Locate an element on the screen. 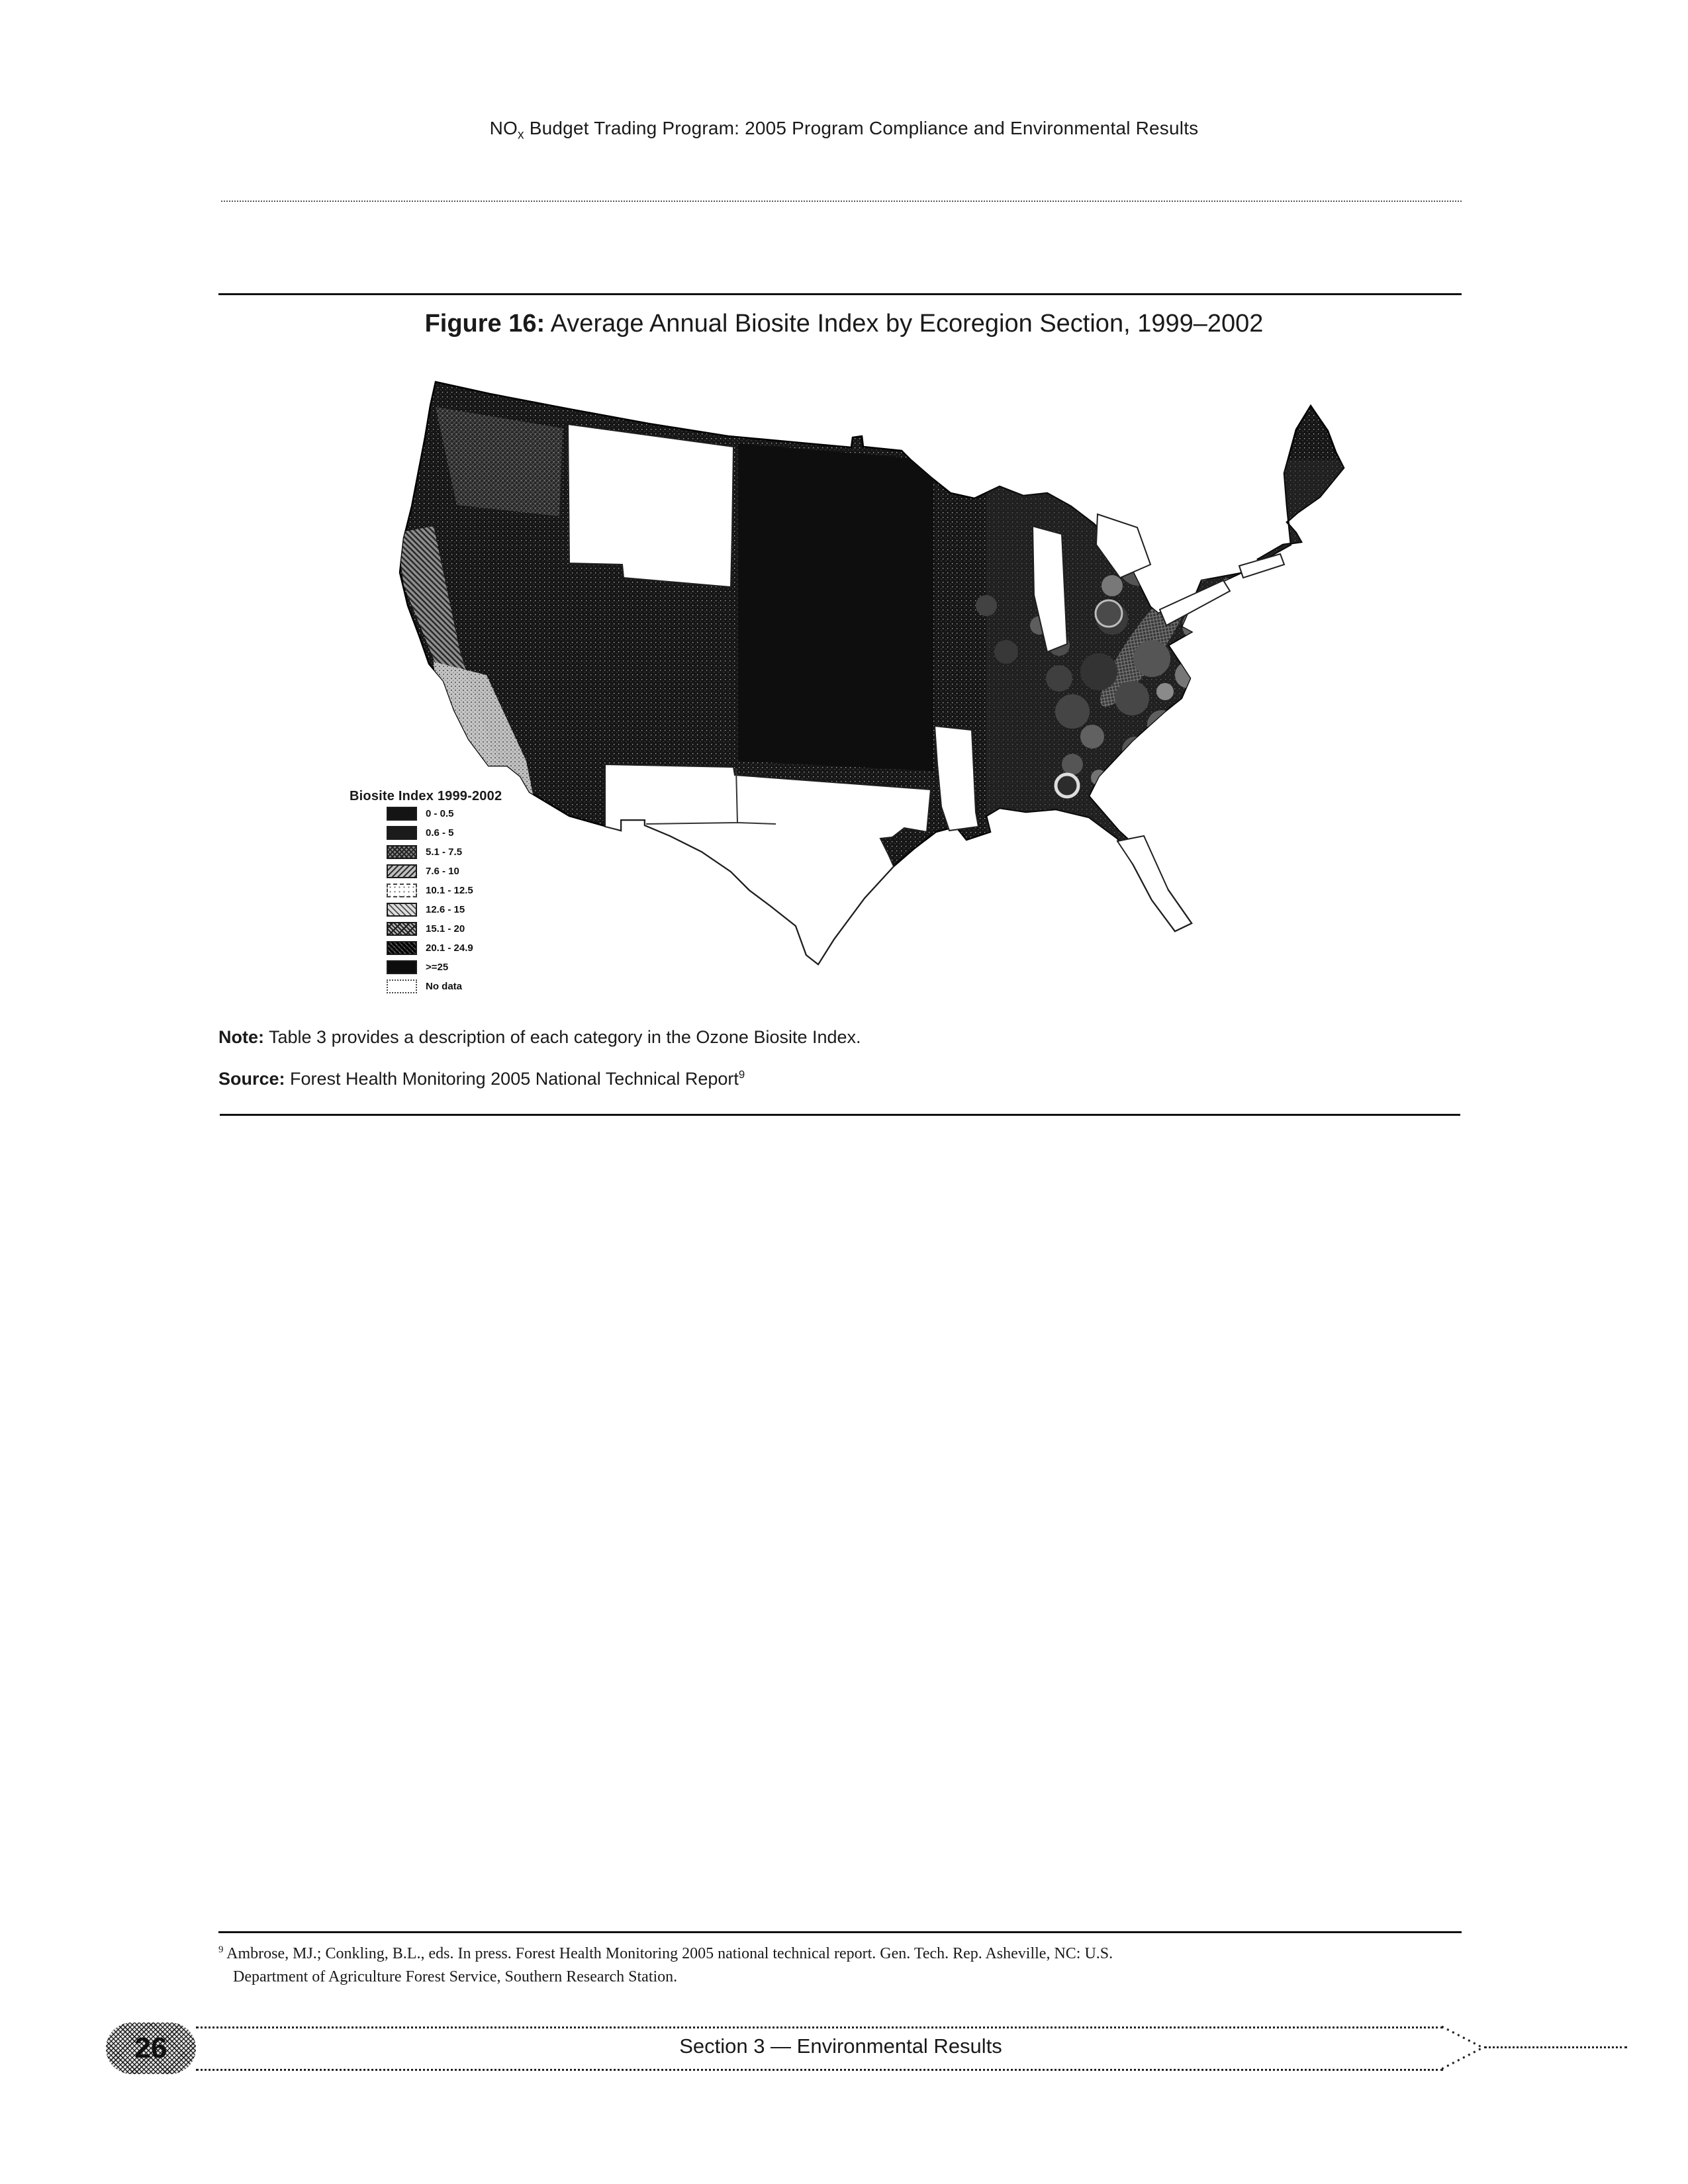 The height and width of the screenshot is (2184, 1688). page-number-badge: 26 is located at coordinates (151, 2048).